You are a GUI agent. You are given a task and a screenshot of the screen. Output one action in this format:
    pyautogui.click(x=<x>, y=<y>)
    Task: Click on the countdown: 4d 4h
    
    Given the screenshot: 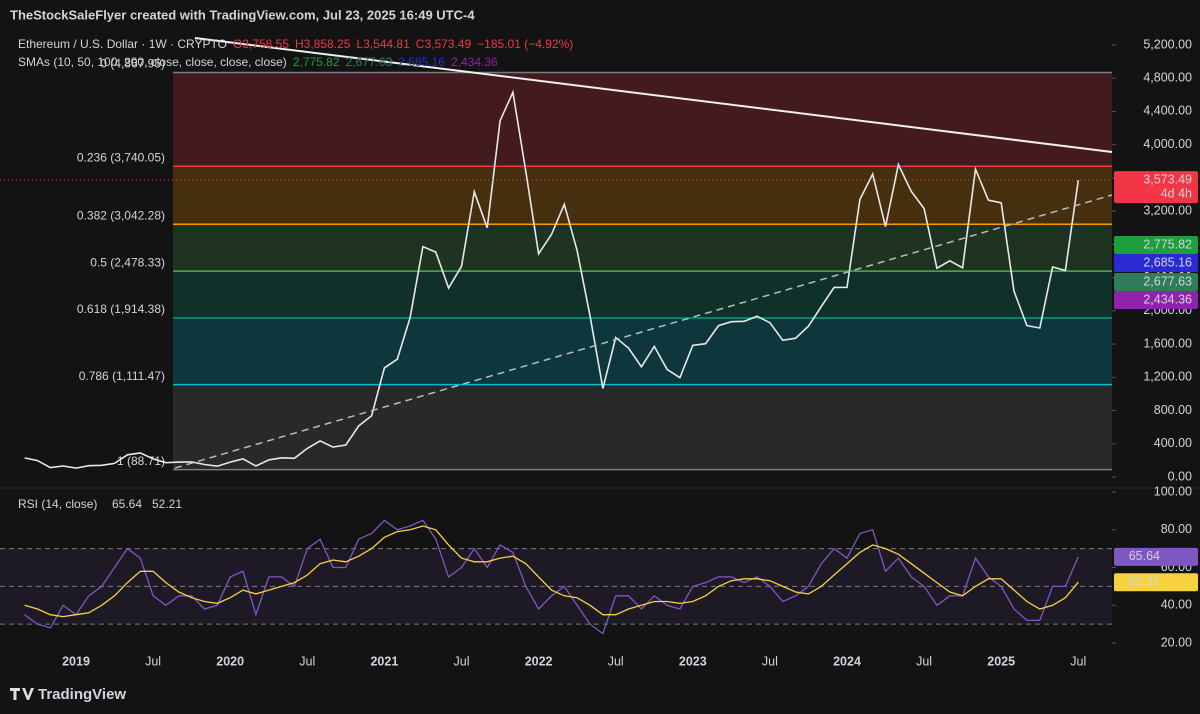 What is the action you would take?
    pyautogui.click(x=1176, y=193)
    